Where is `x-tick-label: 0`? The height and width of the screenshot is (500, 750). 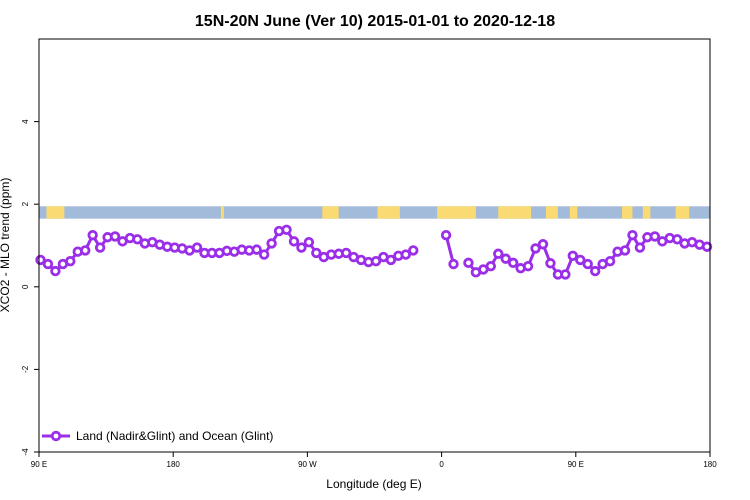
x-tick-label: 0 is located at coordinates (441, 464).